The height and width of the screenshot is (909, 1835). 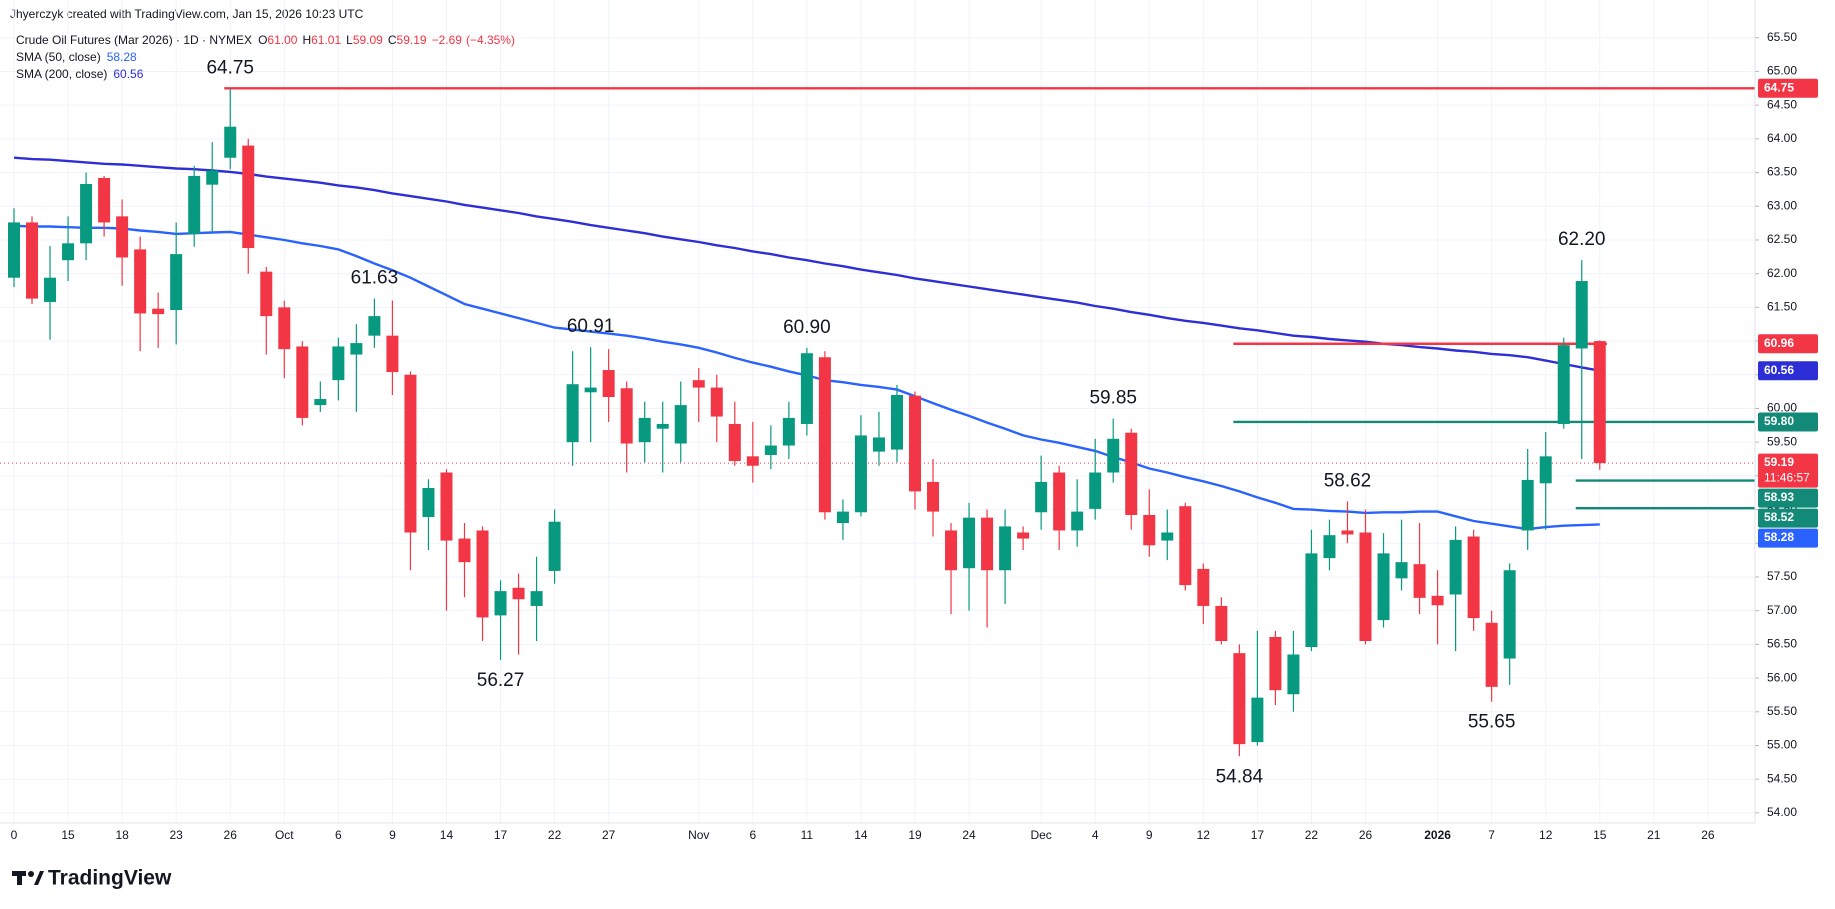 What do you see at coordinates (447, 40) in the screenshot?
I see `legend-change: −2.69` at bounding box center [447, 40].